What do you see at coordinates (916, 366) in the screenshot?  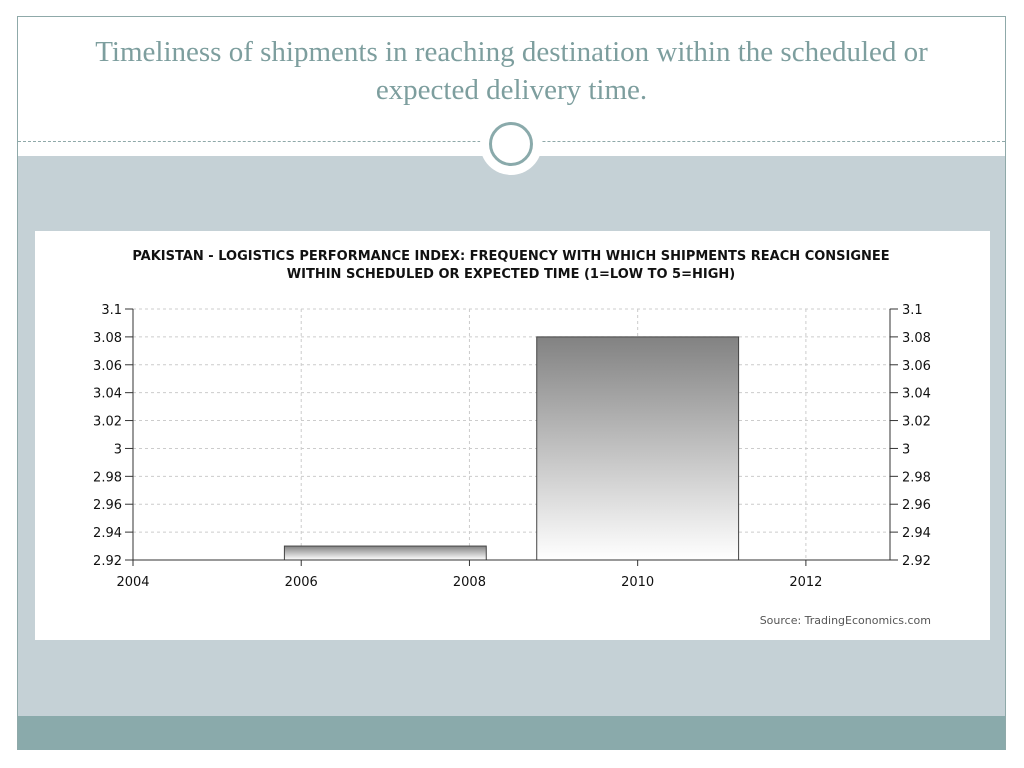 I see `y-tick-label-right: 3.06` at bounding box center [916, 366].